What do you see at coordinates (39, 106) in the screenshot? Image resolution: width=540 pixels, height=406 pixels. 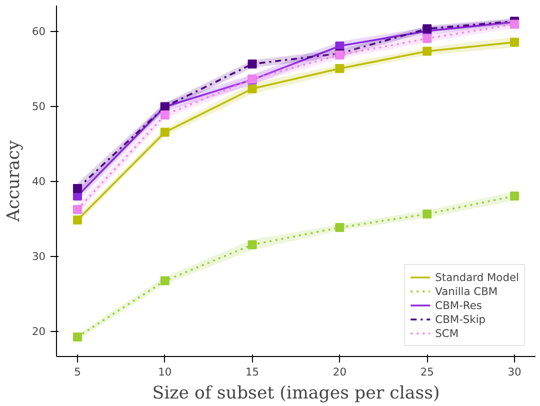 I see `y-tick-label: 50` at bounding box center [39, 106].